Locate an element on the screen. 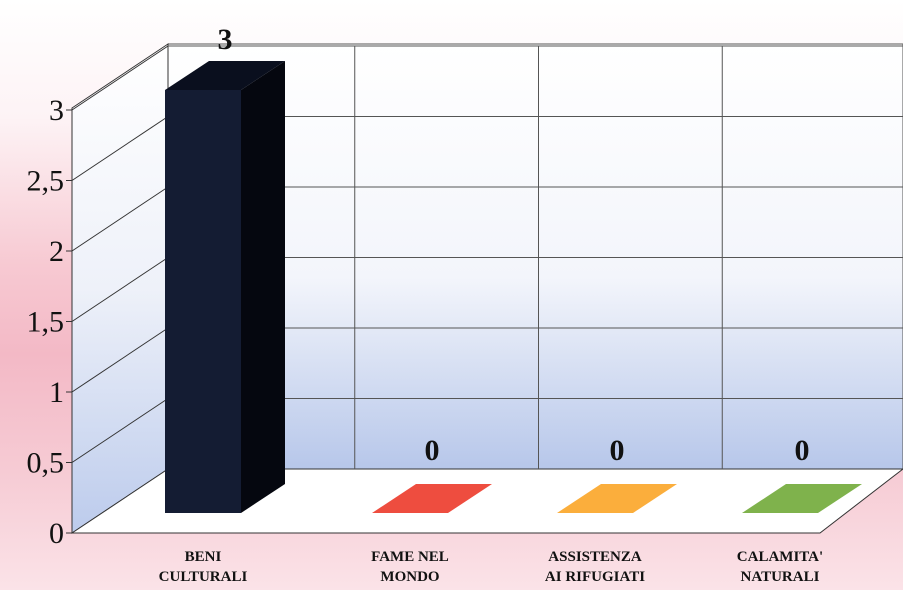 The width and height of the screenshot is (903, 590). y-tick-label: 1,5 is located at coordinates (46, 322).